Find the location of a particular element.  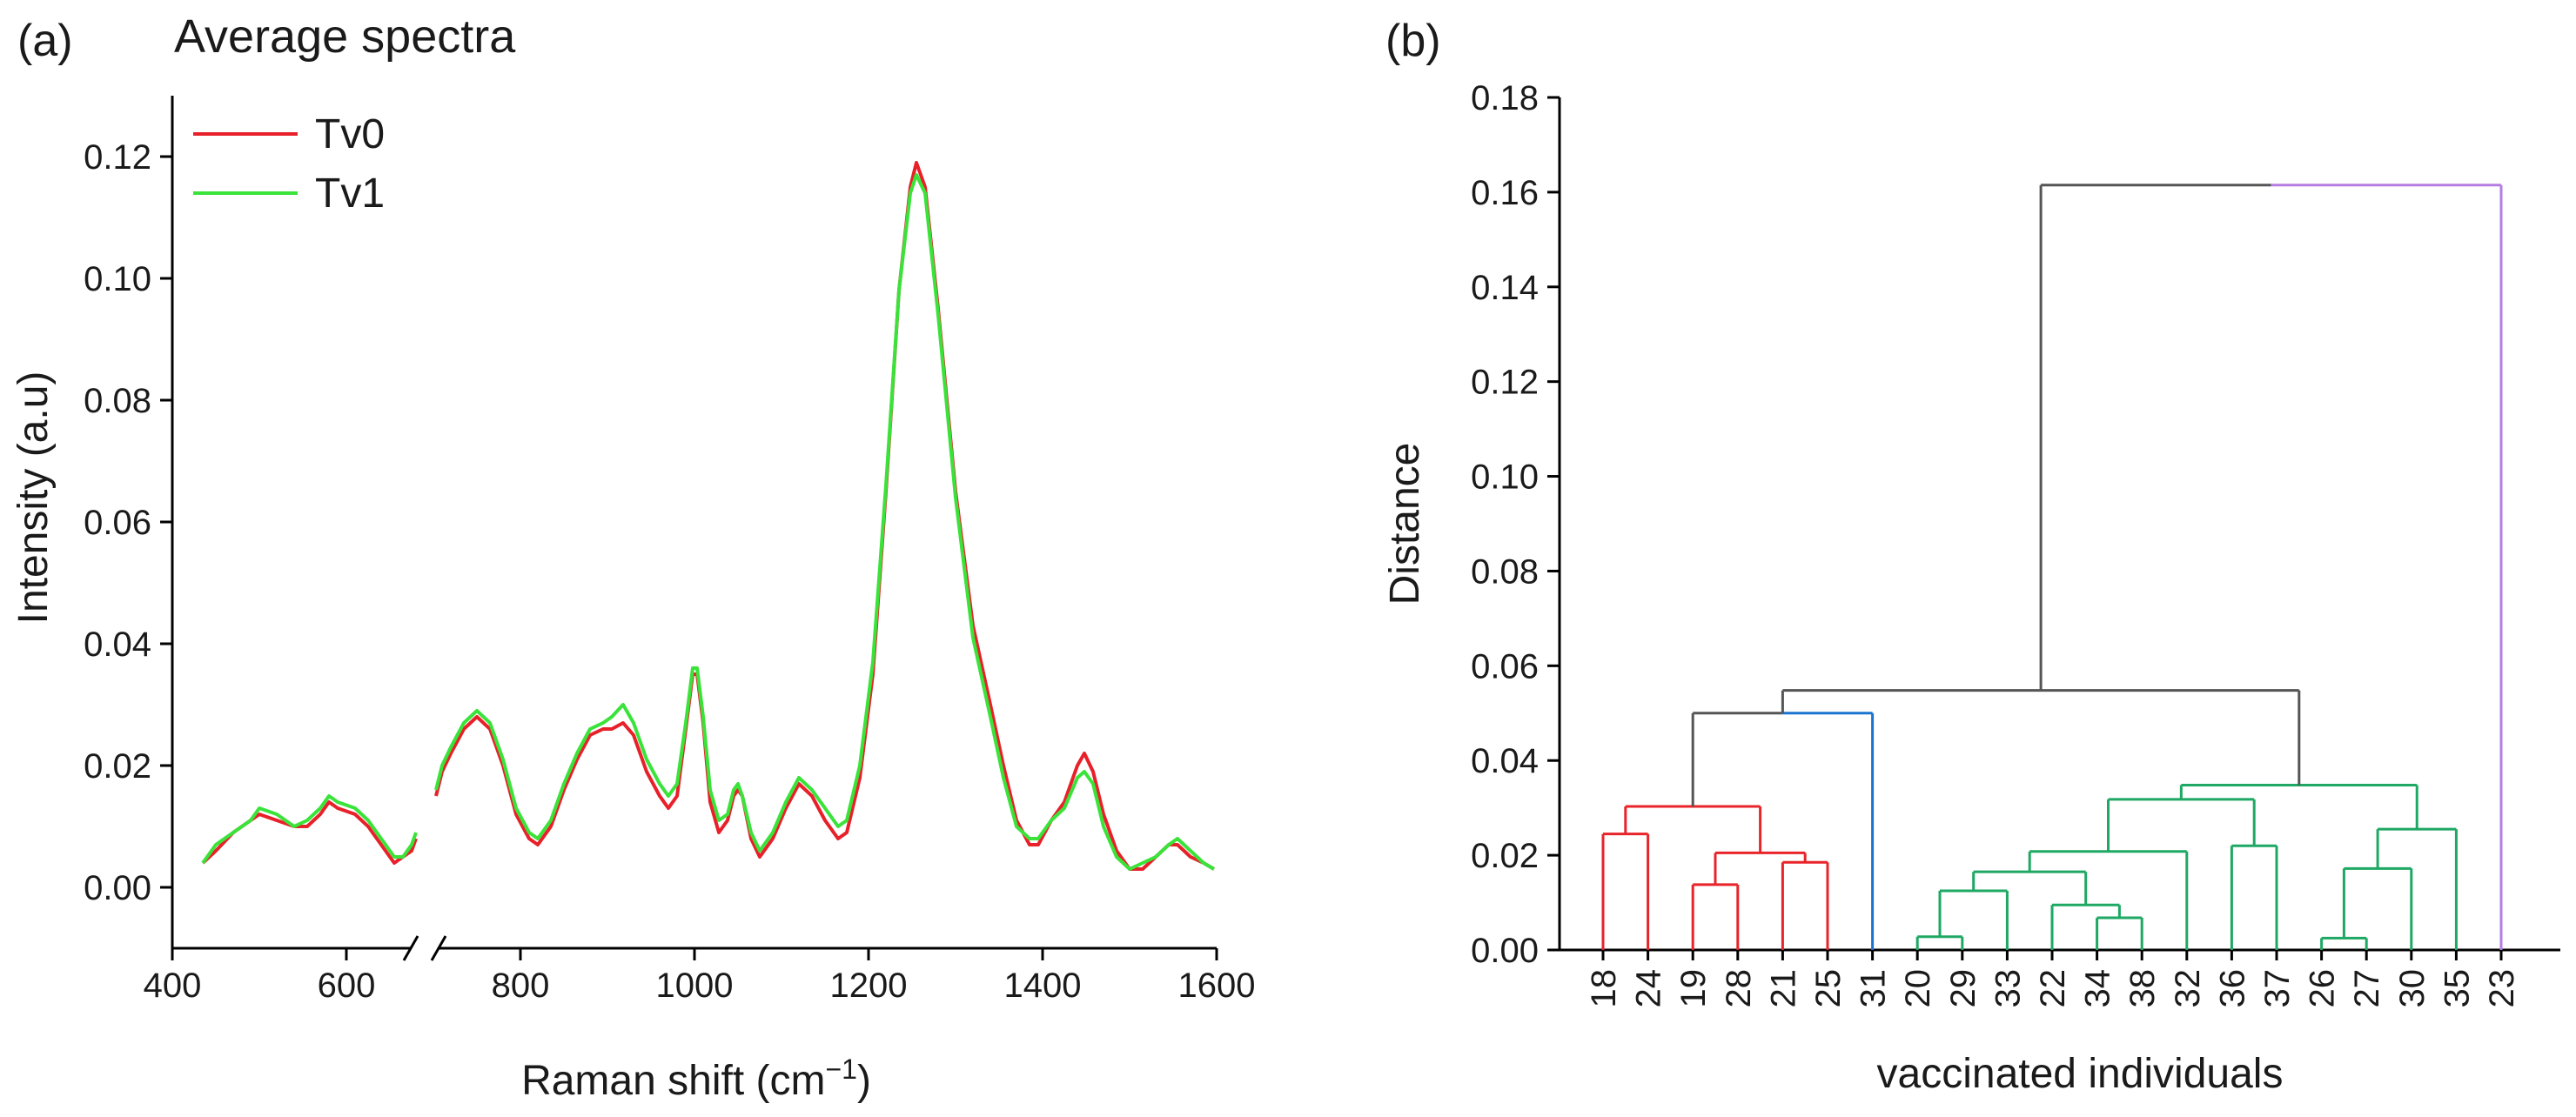

x-tick-label: 1400 is located at coordinates (1043, 986).